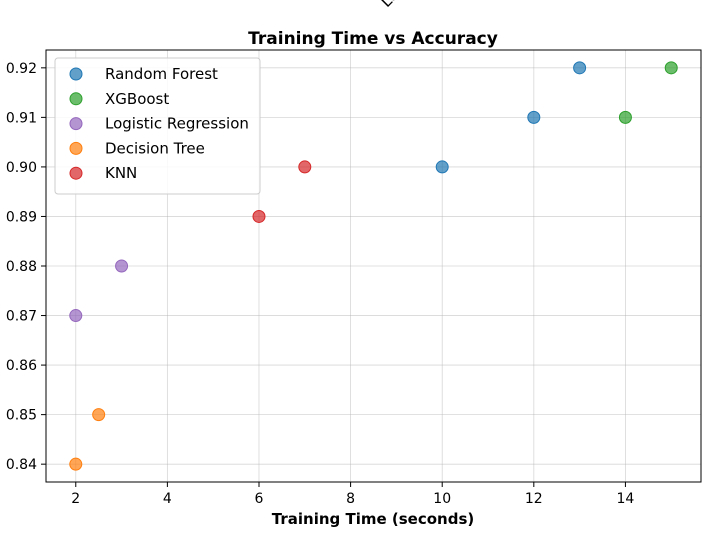 The image size is (712, 545). What do you see at coordinates (21, 168) in the screenshot?
I see `y-tick-label: 0.90` at bounding box center [21, 168].